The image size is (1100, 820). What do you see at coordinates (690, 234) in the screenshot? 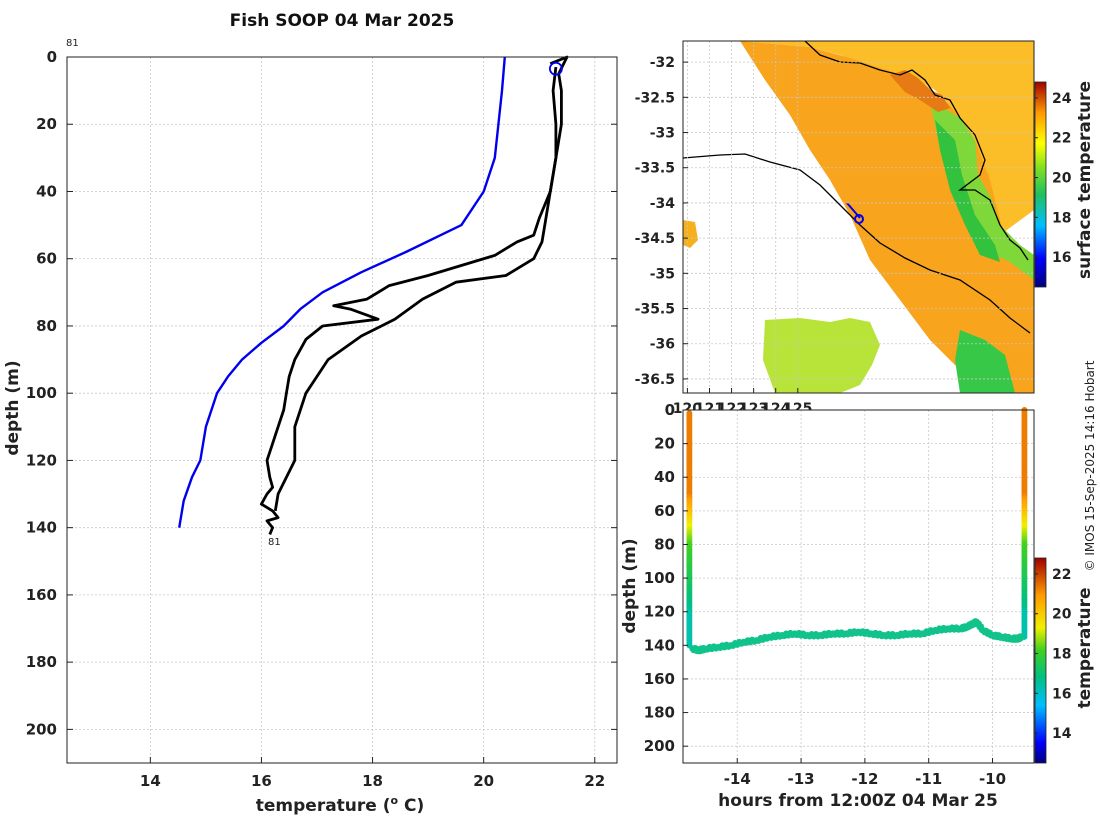
I see `sst-field-west-patch` at bounding box center [690, 234].